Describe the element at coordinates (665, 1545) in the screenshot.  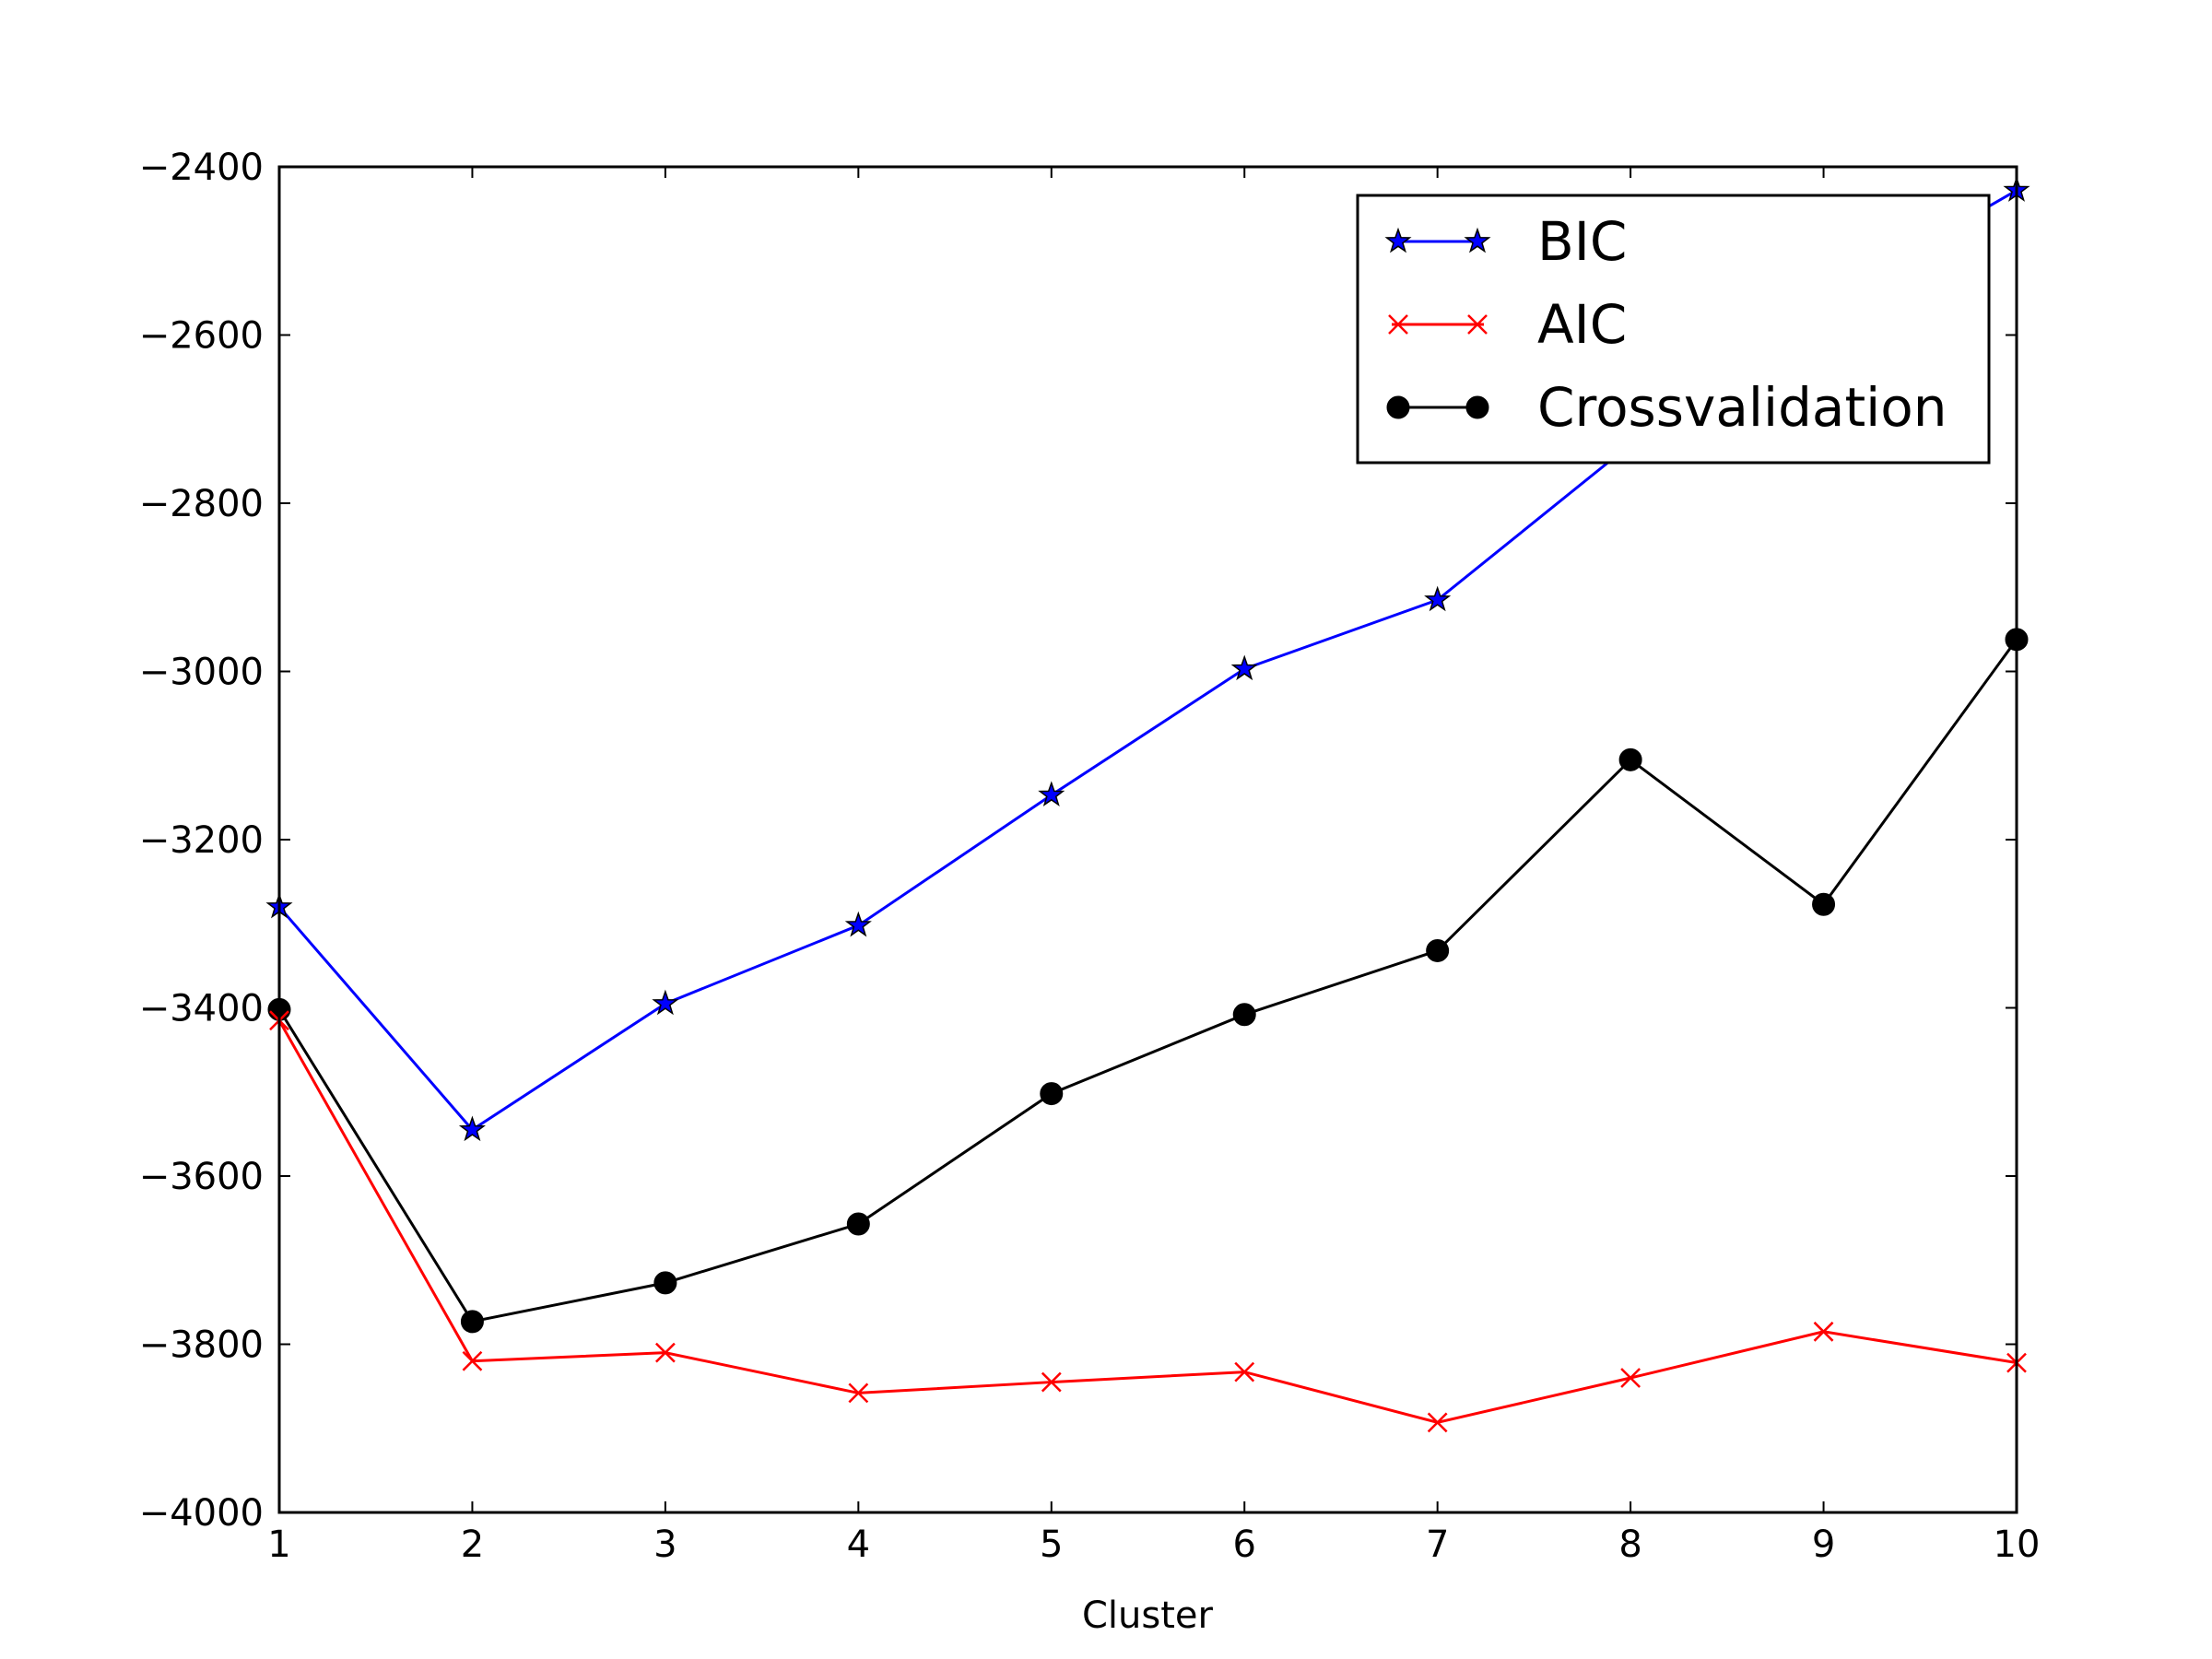
I see `x-tick-label: 3` at that location.